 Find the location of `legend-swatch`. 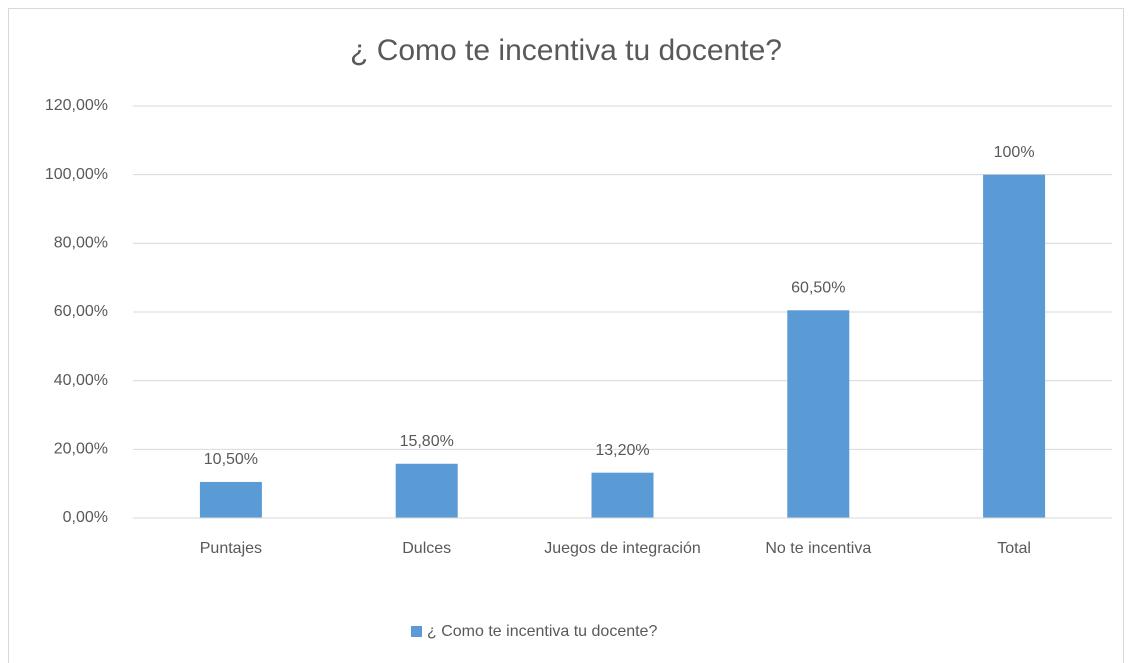

legend-swatch is located at coordinates (416, 631).